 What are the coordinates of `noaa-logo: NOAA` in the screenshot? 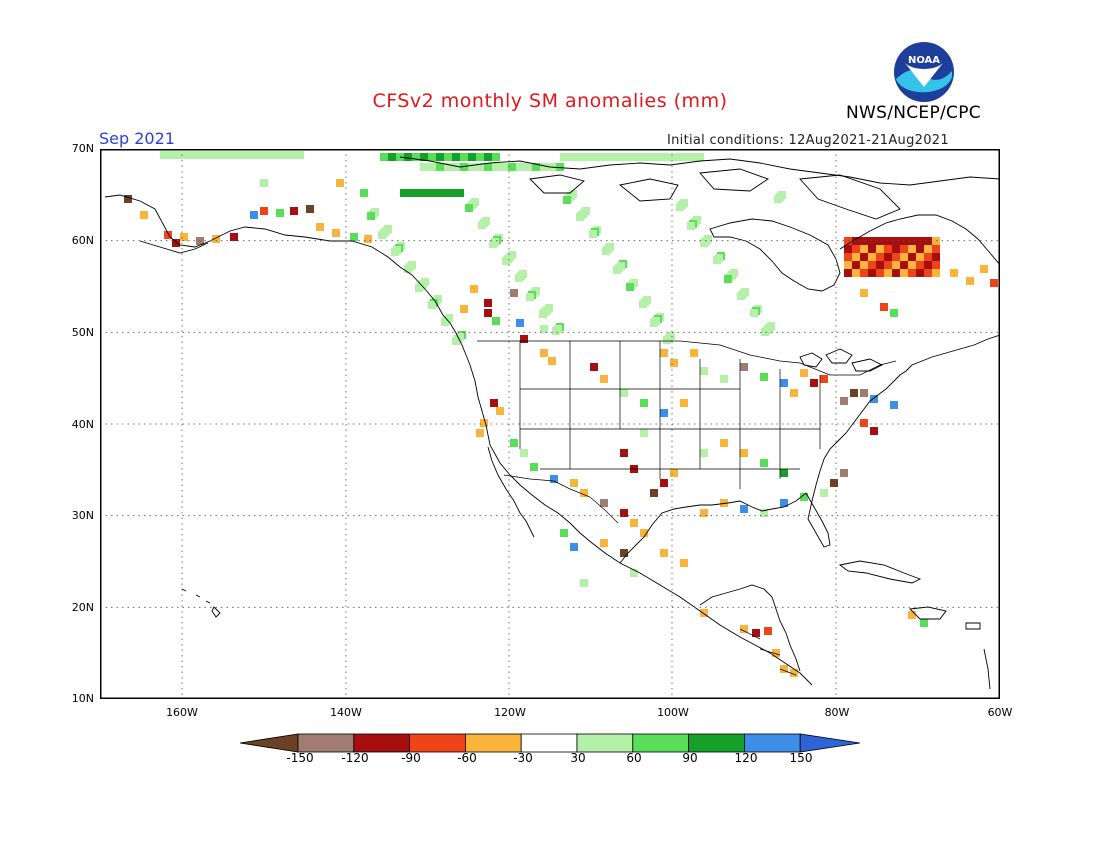 It's located at (924, 72).